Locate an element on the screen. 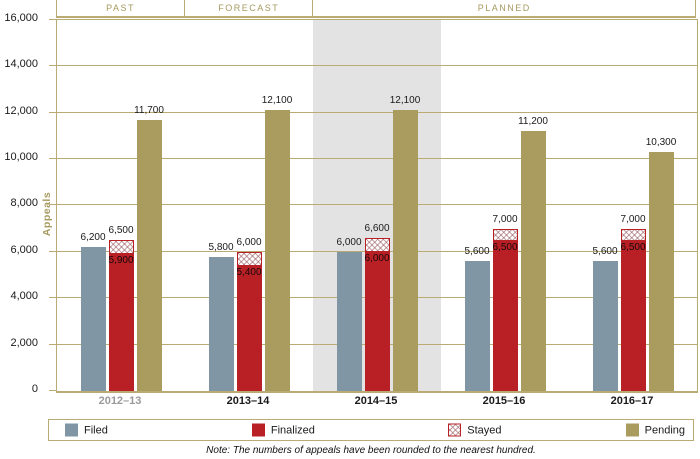 This screenshot has width=700, height=459. bar-pending: 10,300 is located at coordinates (661, 264).